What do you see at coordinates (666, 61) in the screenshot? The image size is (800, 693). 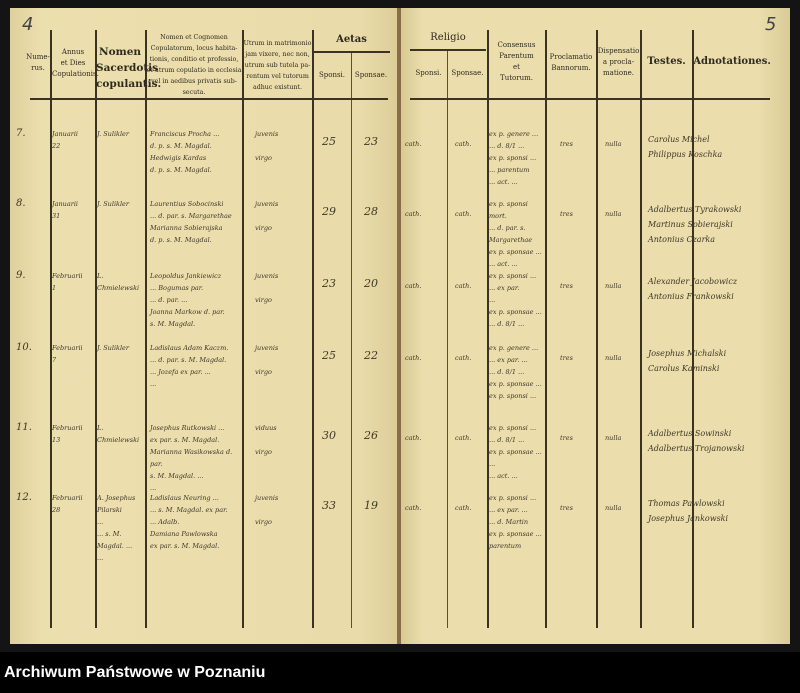 I see `header-testes: Testes.` at bounding box center [666, 61].